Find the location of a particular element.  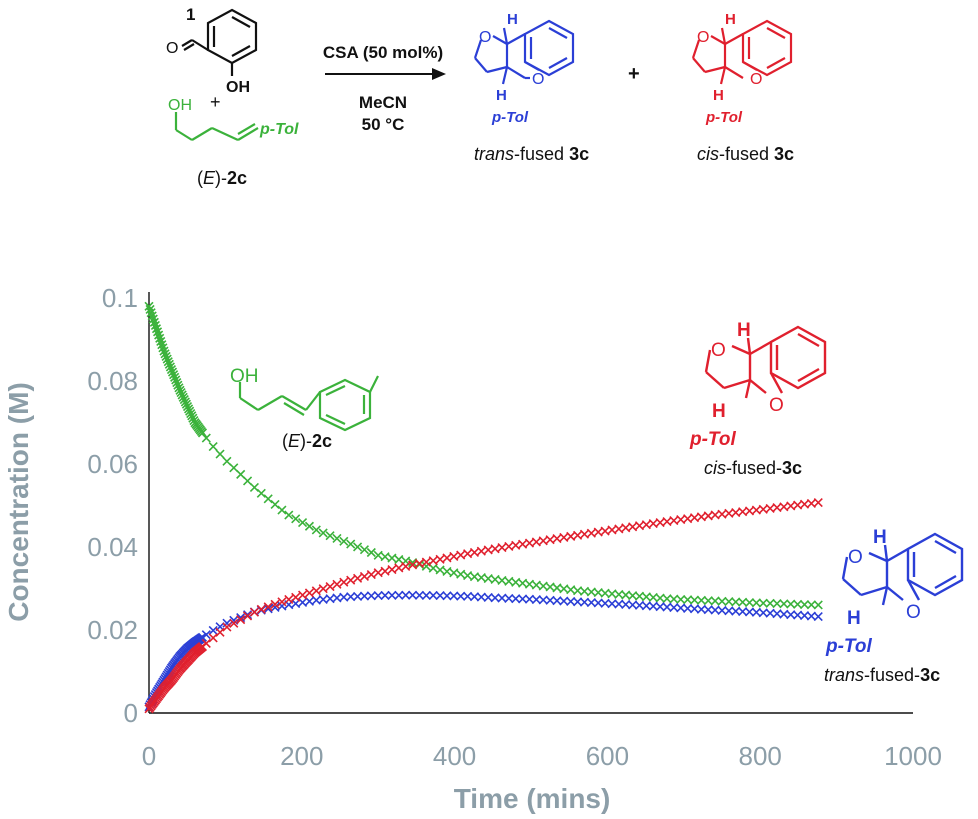

e2c-annotation-oh: OH is located at coordinates (244, 376).